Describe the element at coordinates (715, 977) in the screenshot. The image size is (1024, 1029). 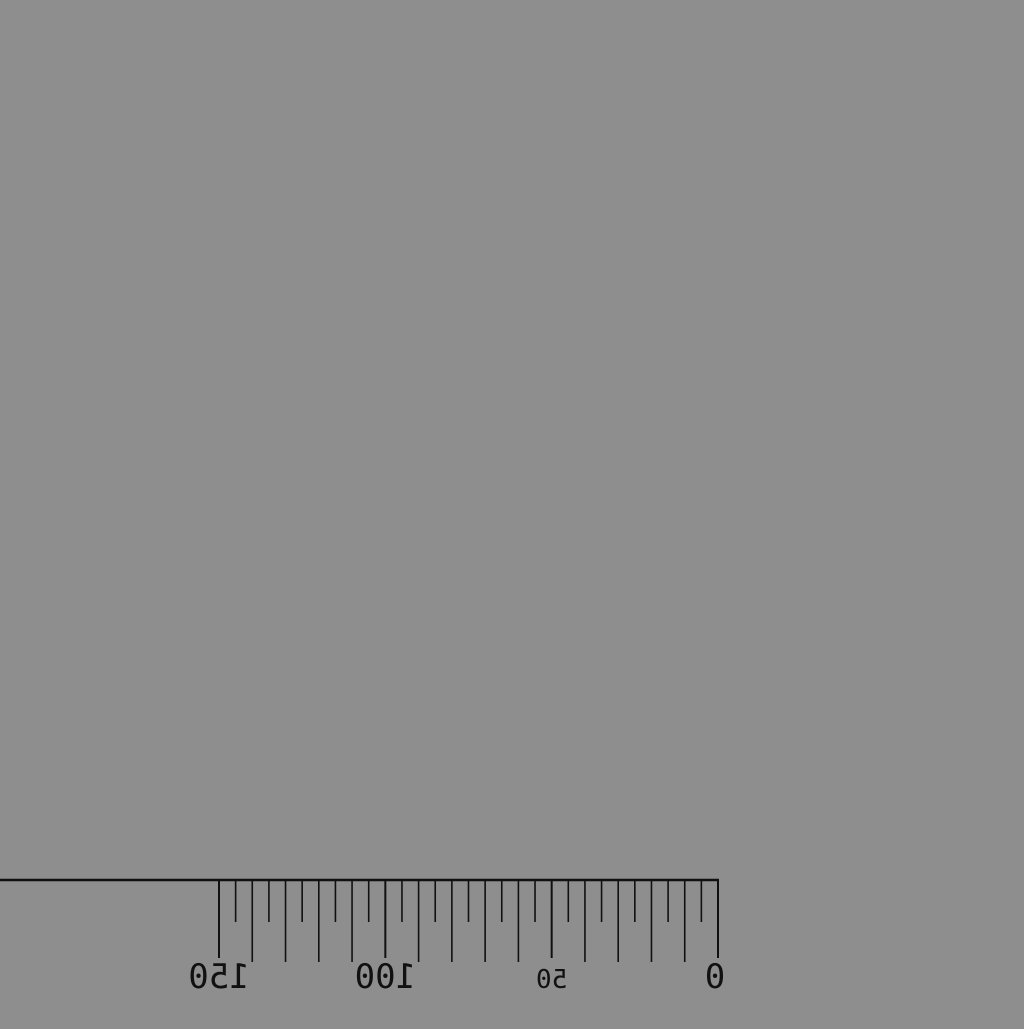
I see `tick-label-0: 0` at that location.